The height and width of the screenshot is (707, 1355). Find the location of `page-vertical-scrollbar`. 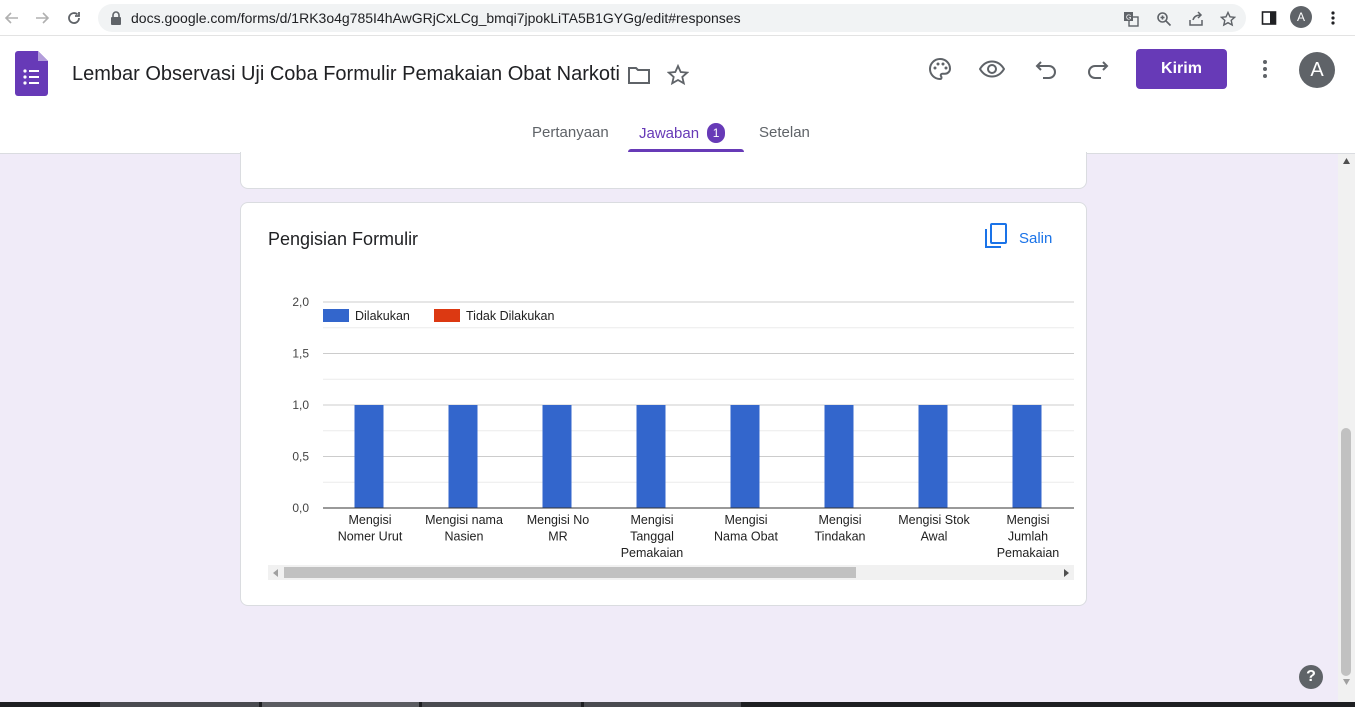

page-vertical-scrollbar is located at coordinates (1346, 428).